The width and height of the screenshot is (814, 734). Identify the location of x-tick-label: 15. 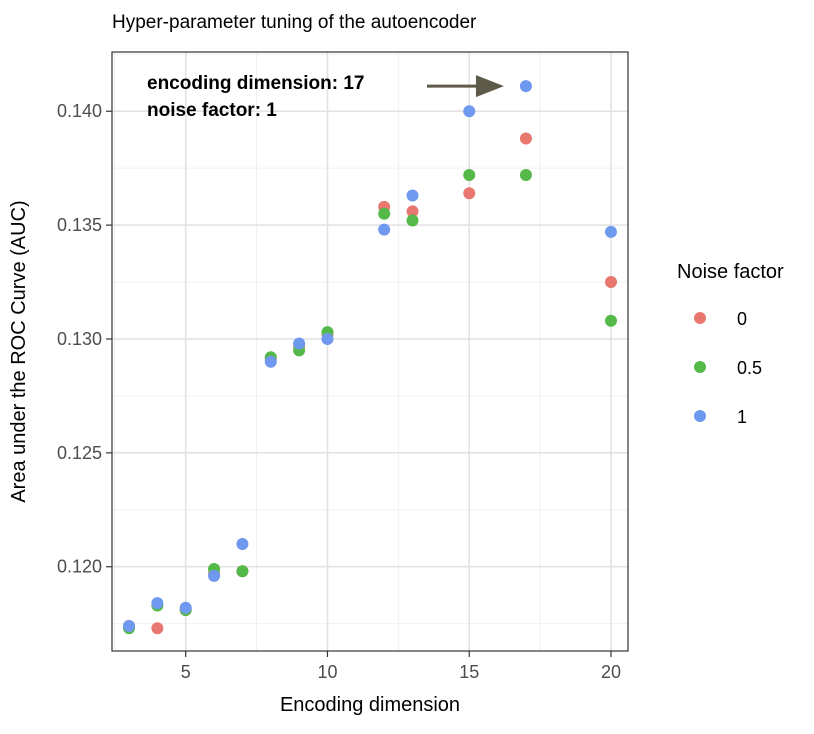
(469, 672).